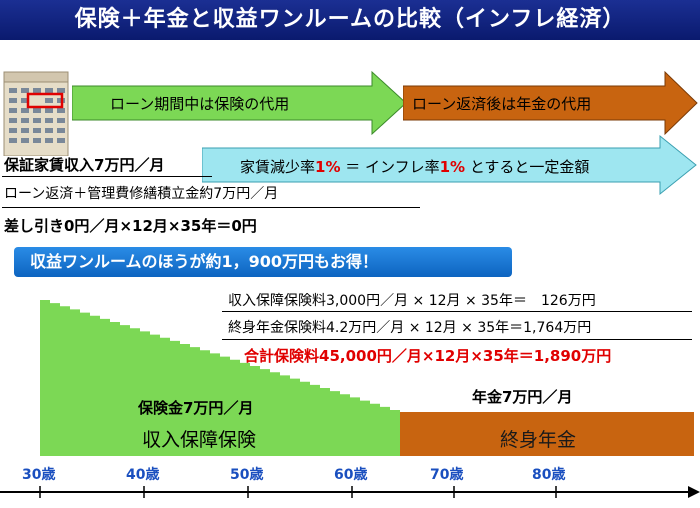  What do you see at coordinates (39, 475) in the screenshot?
I see `axis-tick-label: 30歳` at bounding box center [39, 475].